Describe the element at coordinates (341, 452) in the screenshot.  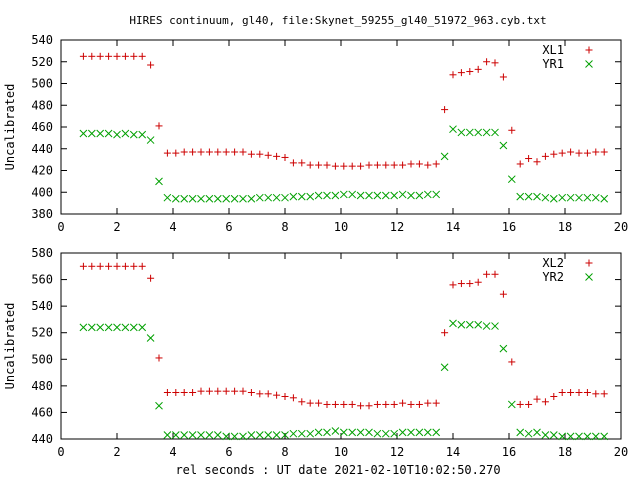
I see `x-tick-label: 10` at that location.